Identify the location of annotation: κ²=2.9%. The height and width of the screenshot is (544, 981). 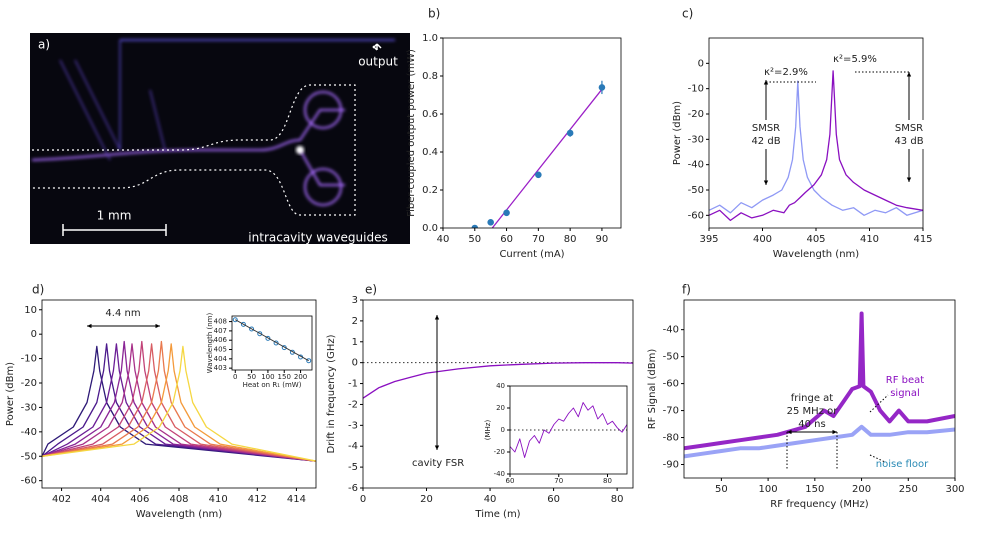
(786, 72).